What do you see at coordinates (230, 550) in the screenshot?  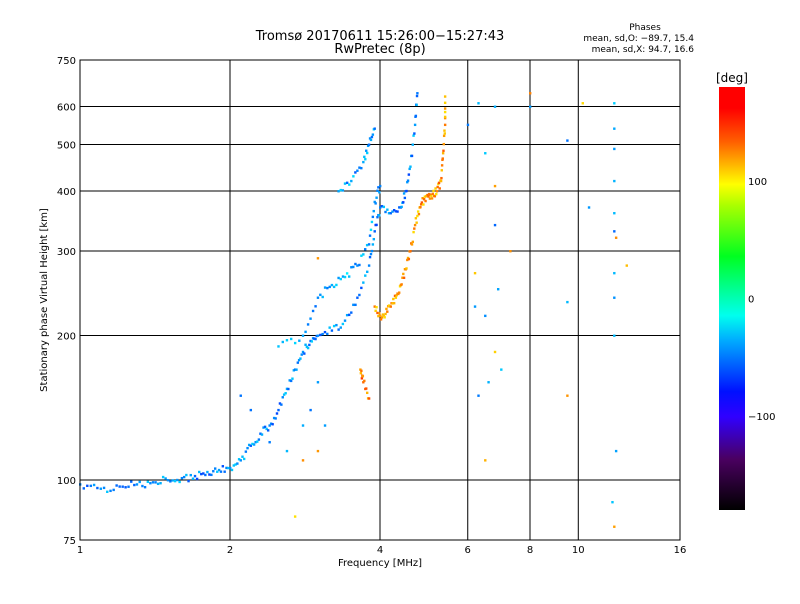 I see `x-tick-label: 2` at bounding box center [230, 550].